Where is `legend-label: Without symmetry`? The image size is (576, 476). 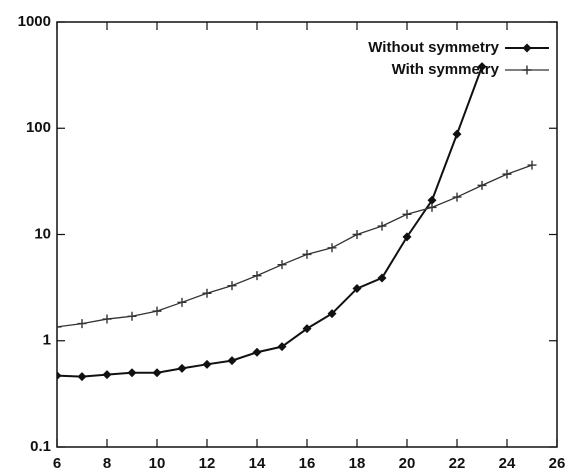
legend-label: Without symmetry is located at coordinates (433, 47).